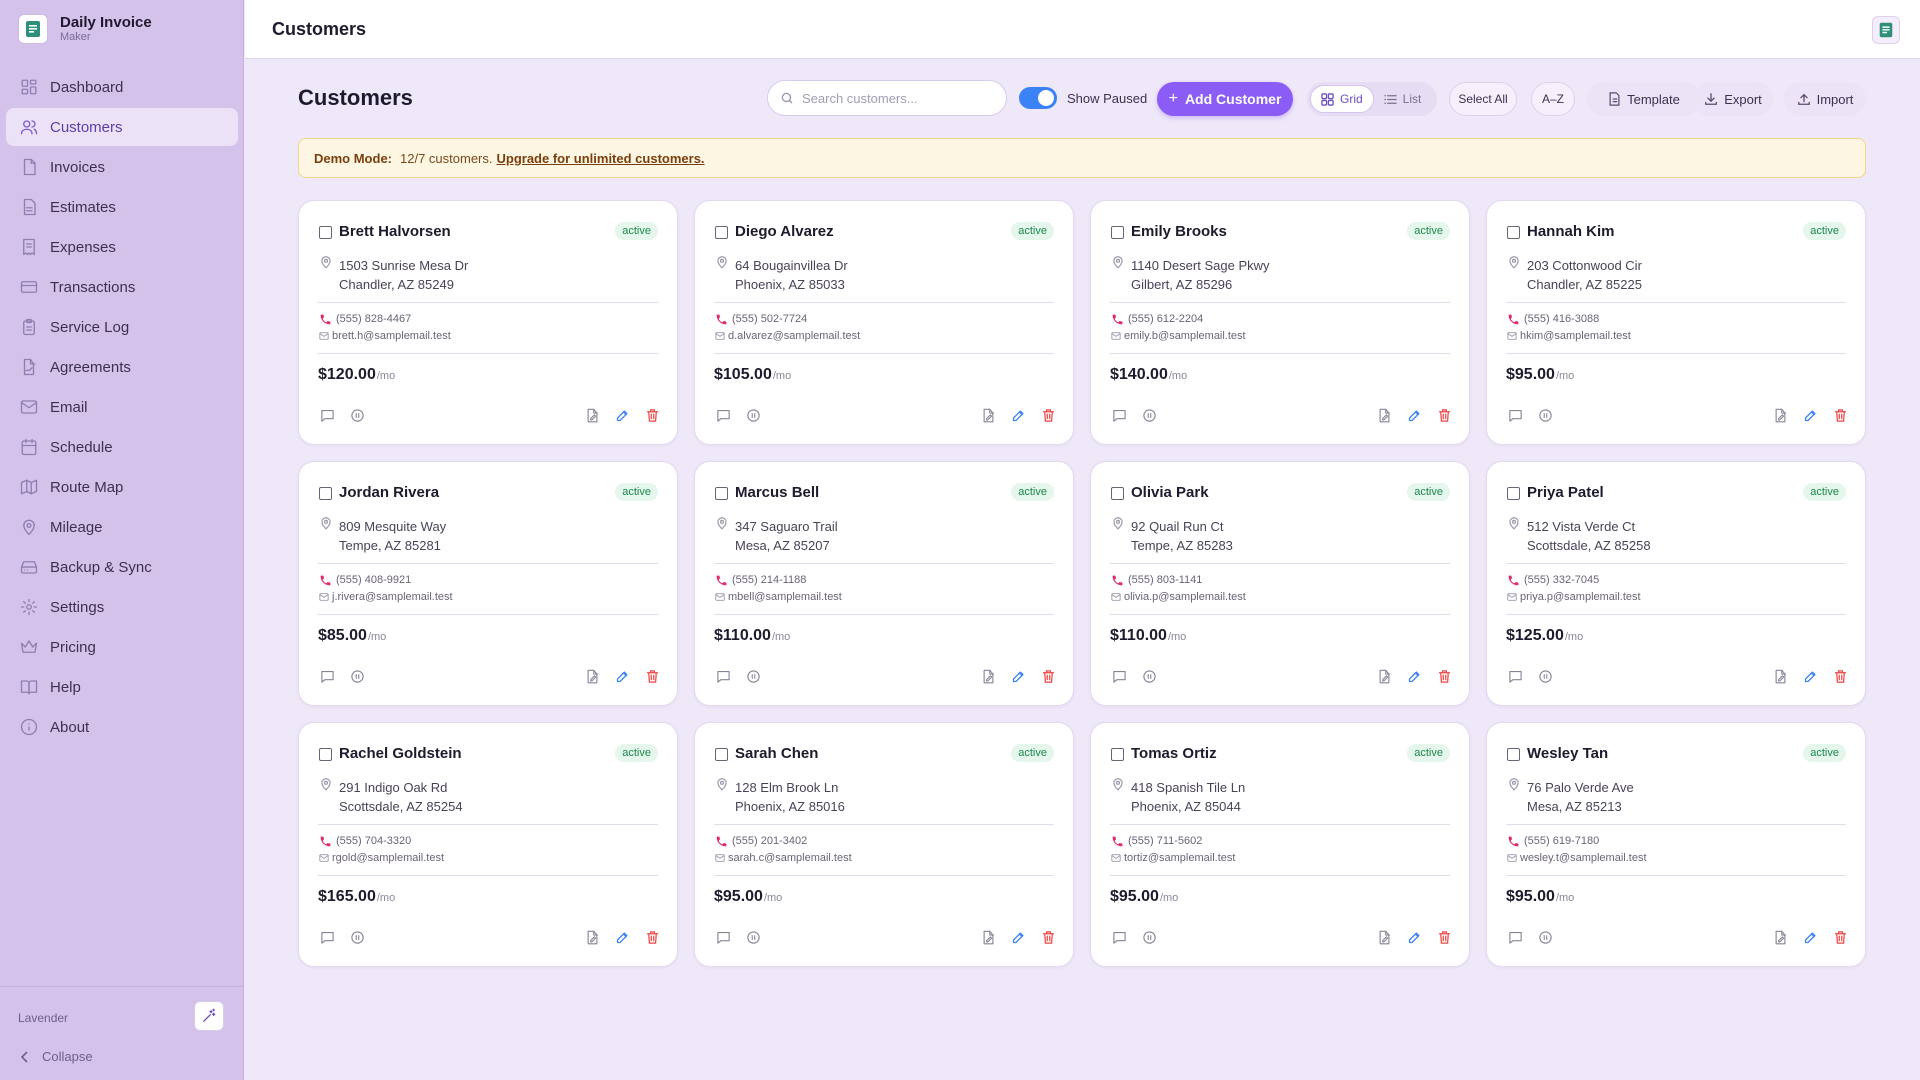  I want to click on brand: Daily Invoice Maker, so click(85, 29).